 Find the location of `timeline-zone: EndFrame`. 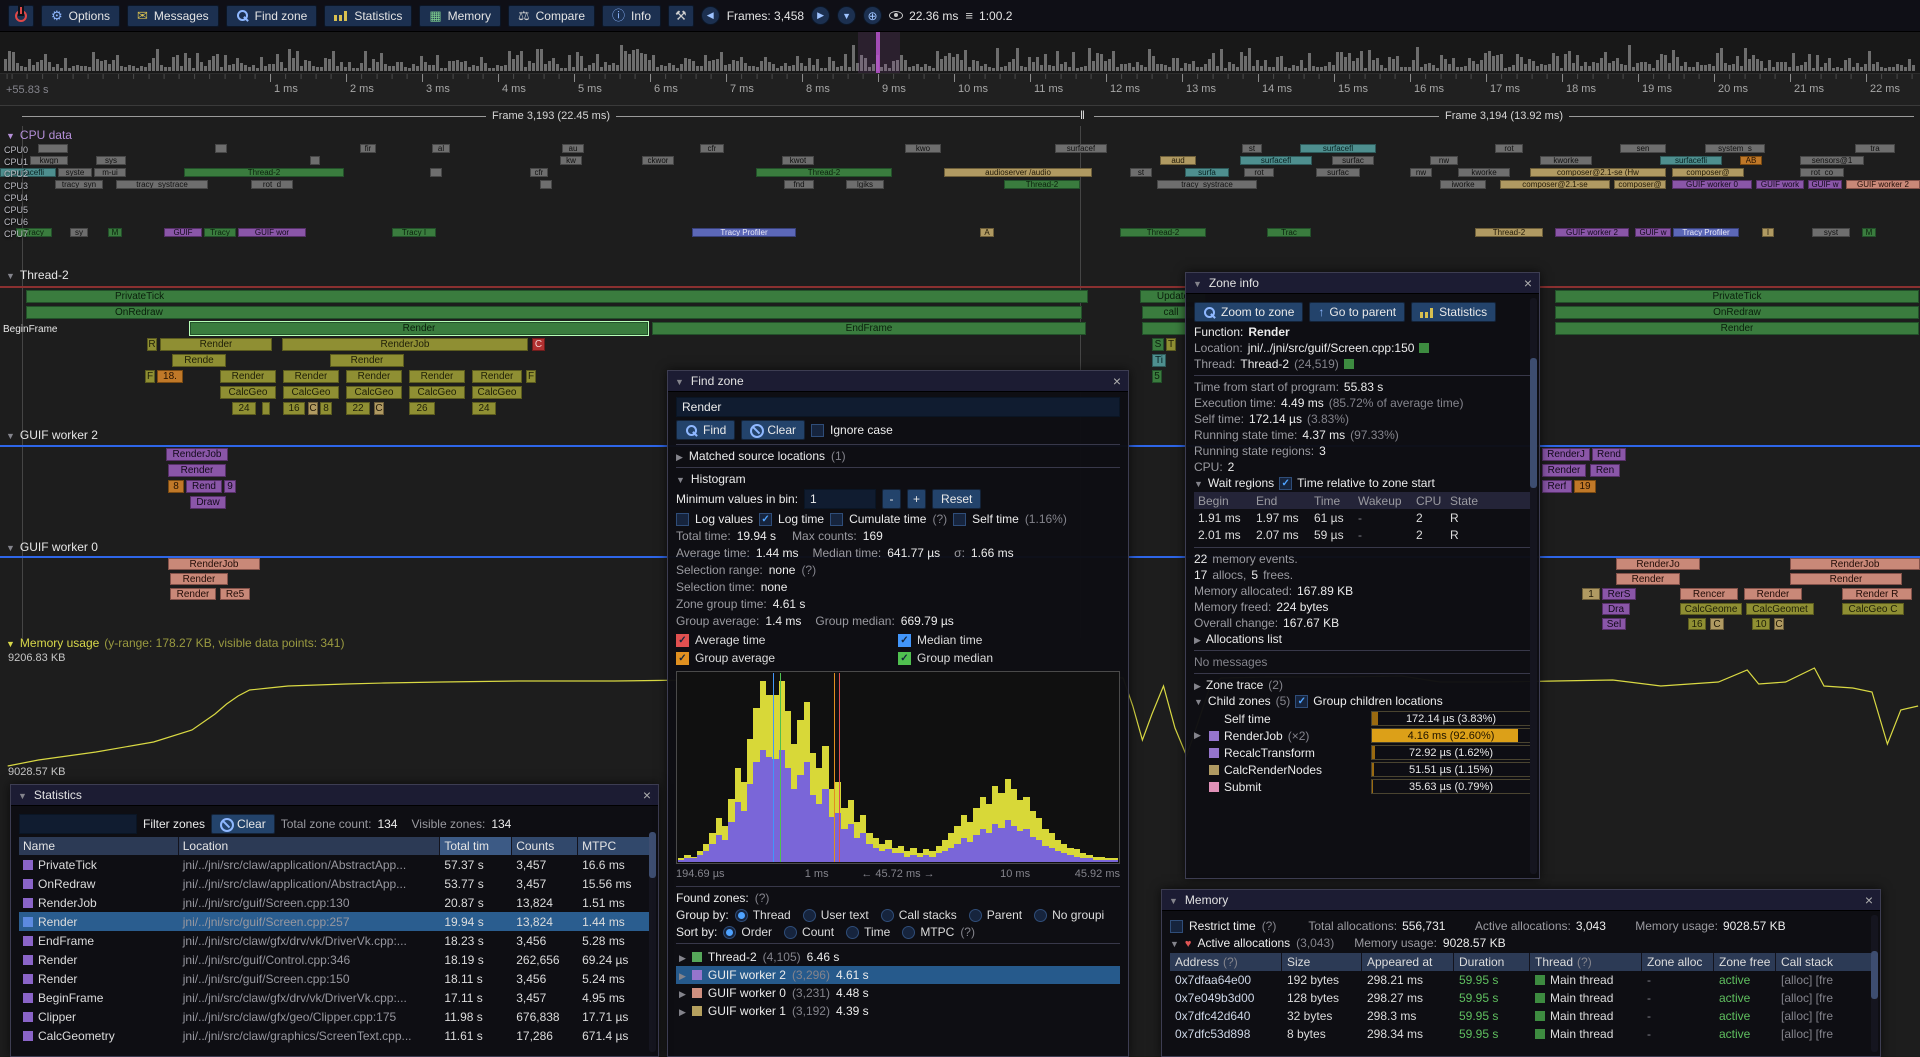

timeline-zone: EndFrame is located at coordinates (869, 328).